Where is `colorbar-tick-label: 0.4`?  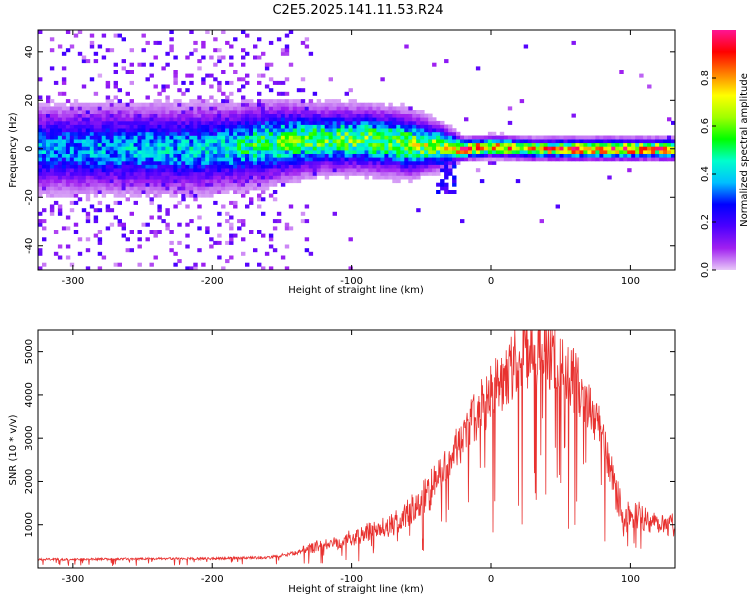
colorbar-tick-label: 0.4 is located at coordinates (705, 174).